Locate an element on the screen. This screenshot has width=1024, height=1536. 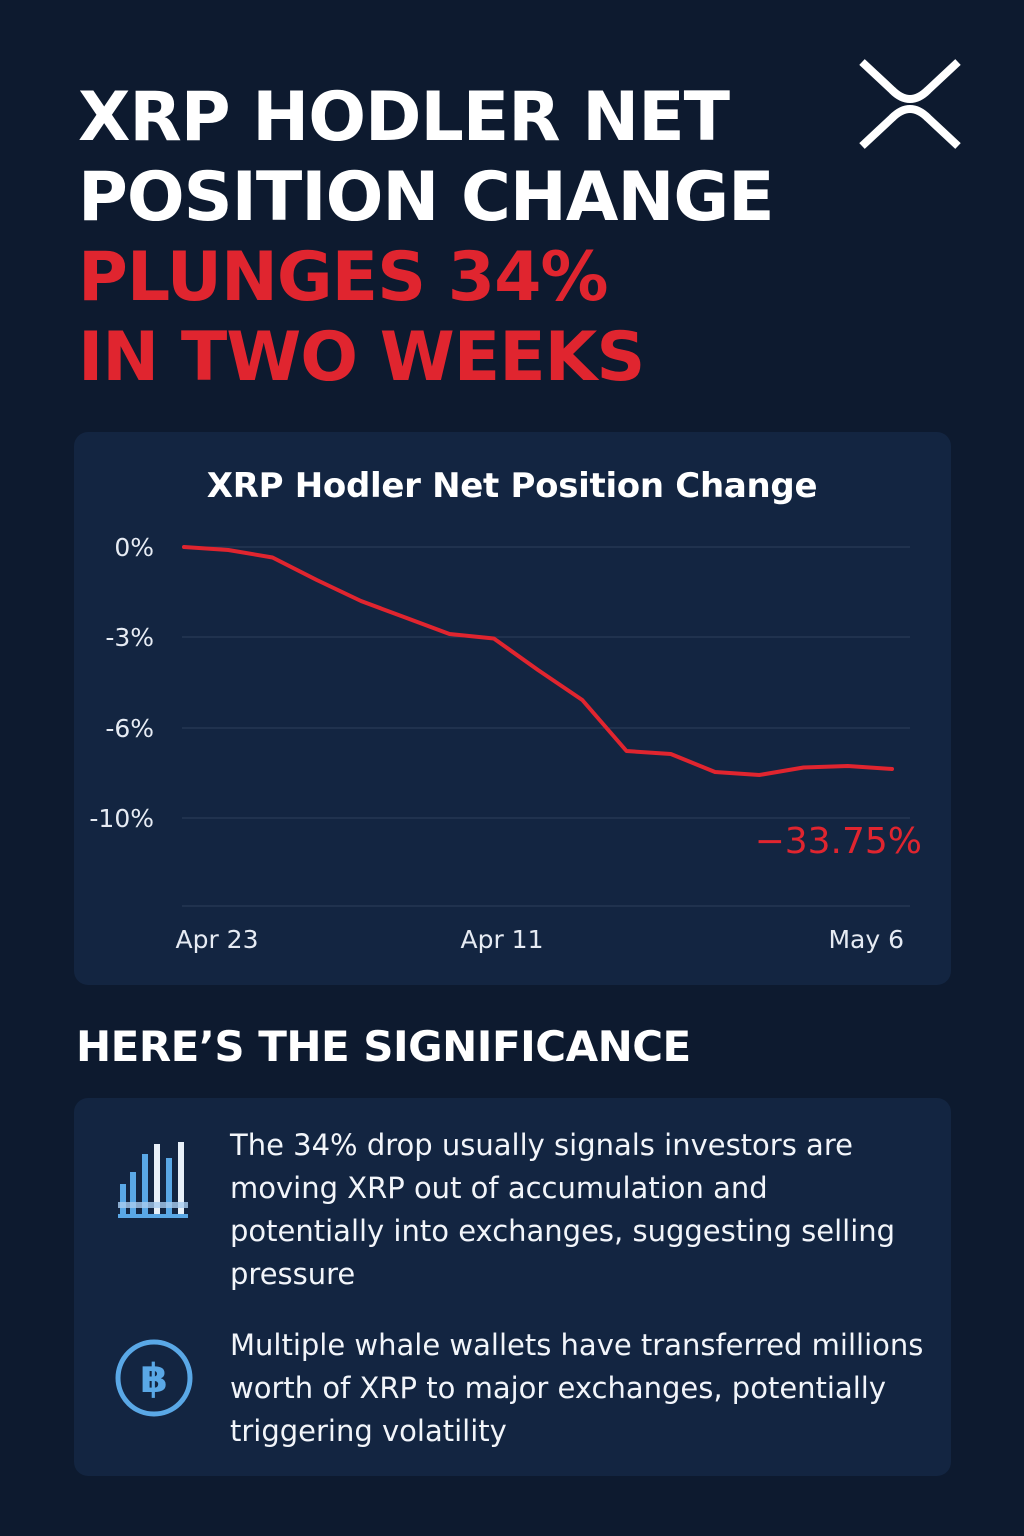
x-tick-label: Apr 11 is located at coordinates (501, 939).